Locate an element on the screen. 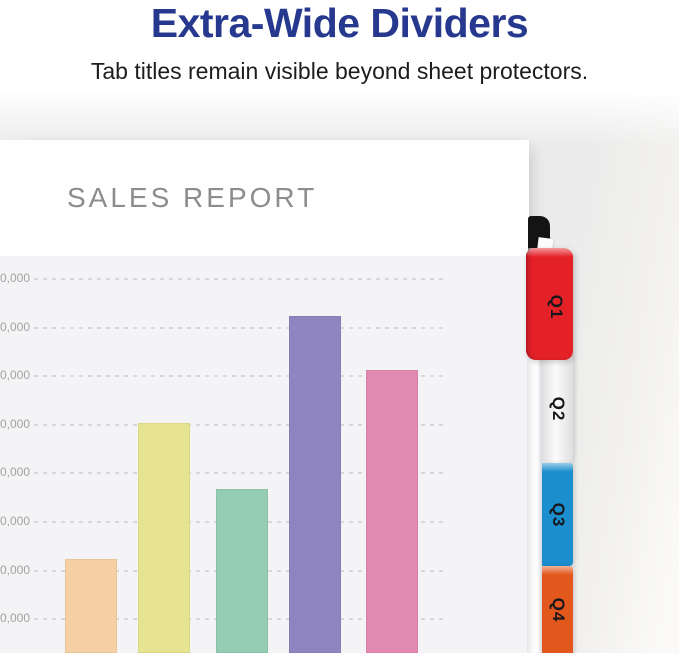 This screenshot has width=679, height=653. tab-q2-label: Q2 is located at coordinates (558, 408).